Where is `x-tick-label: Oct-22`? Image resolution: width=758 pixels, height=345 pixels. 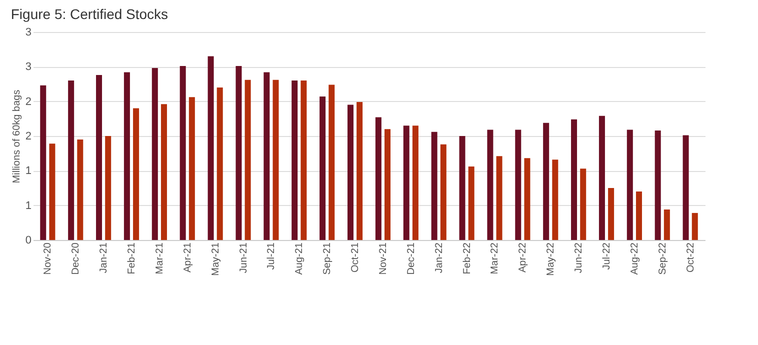
x-tick-label: Oct-22 is located at coordinates (690, 257).